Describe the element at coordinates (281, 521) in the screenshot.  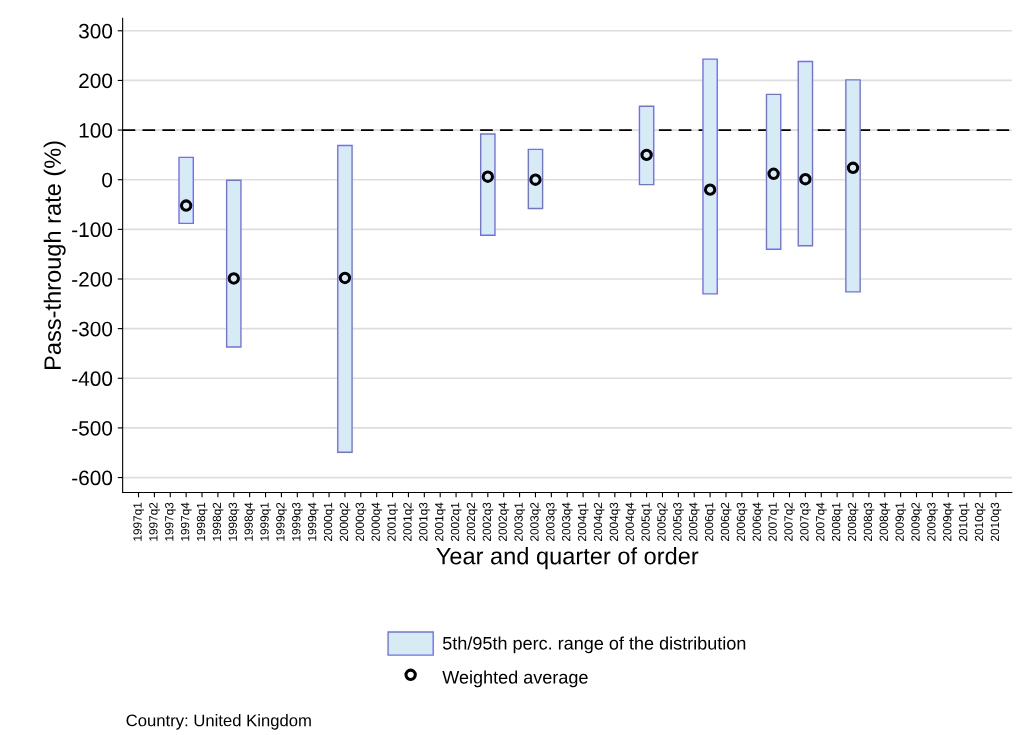
I see `x-tick-label: 1999q2` at that location.